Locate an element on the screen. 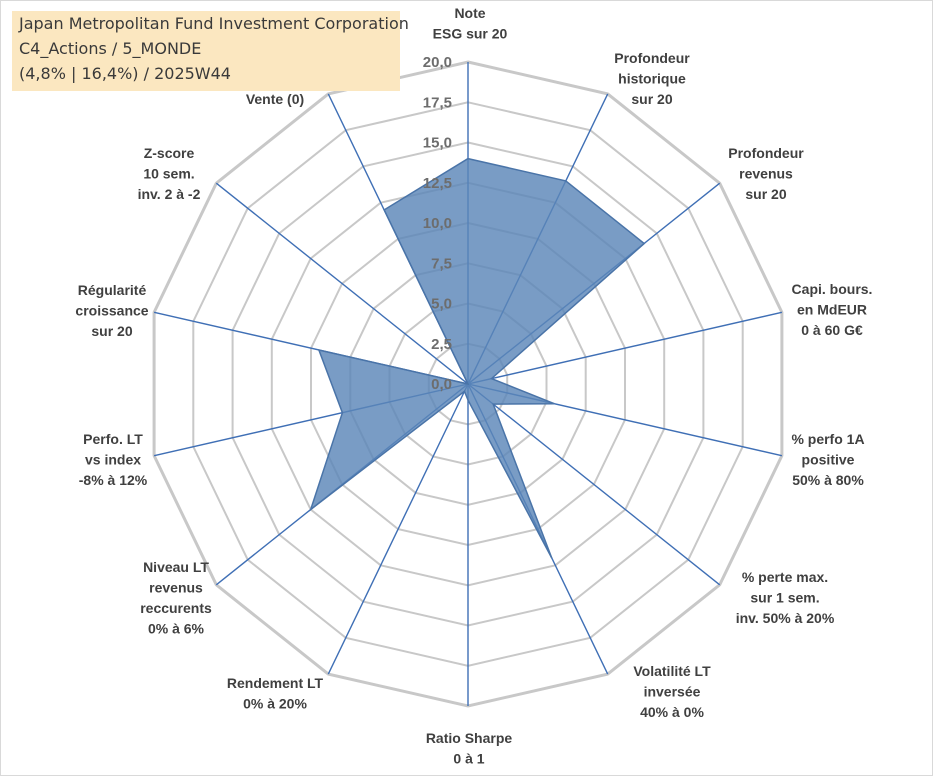  axis-label-4-line-1: positive is located at coordinates (828, 460).